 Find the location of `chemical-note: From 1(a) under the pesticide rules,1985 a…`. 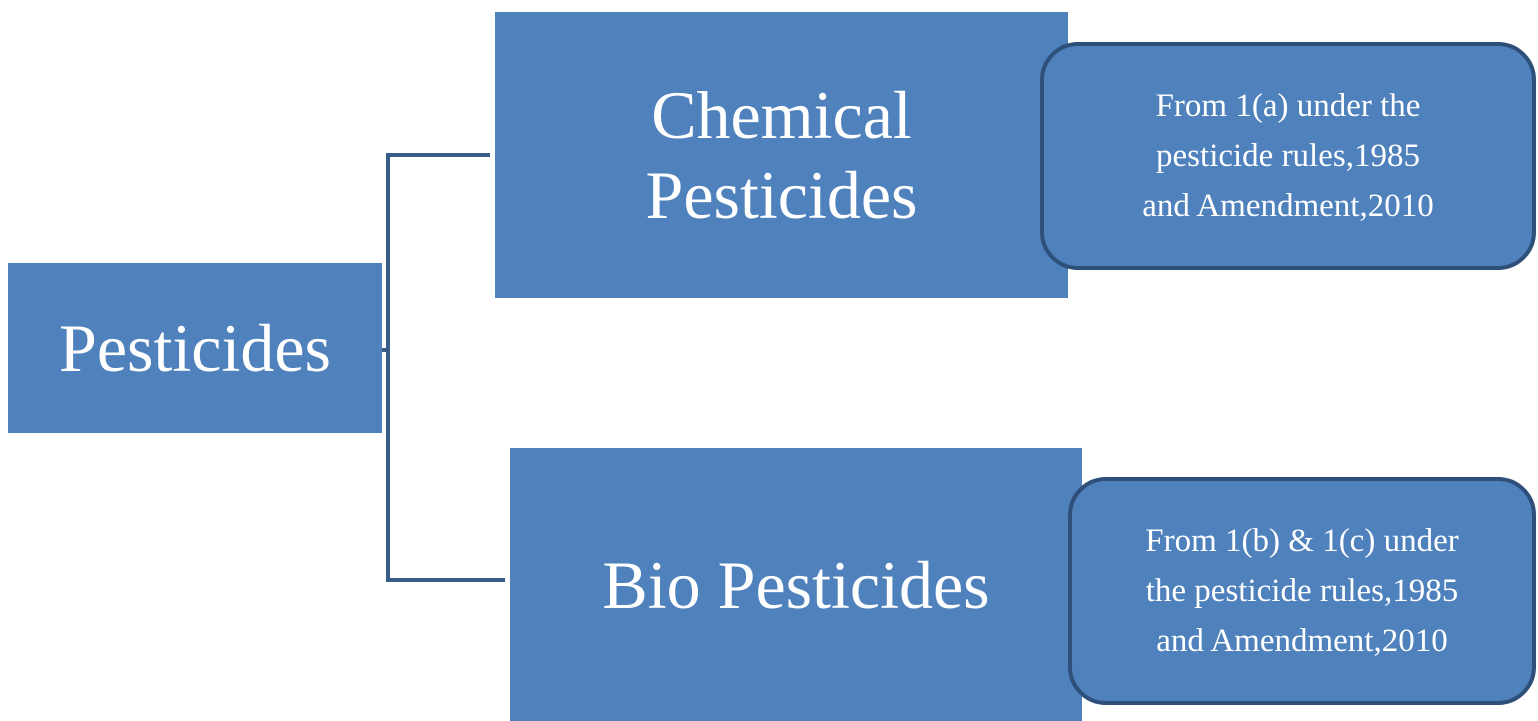

chemical-note: From 1(a) under the pesticide rules,1985 a… is located at coordinates (1288, 156).